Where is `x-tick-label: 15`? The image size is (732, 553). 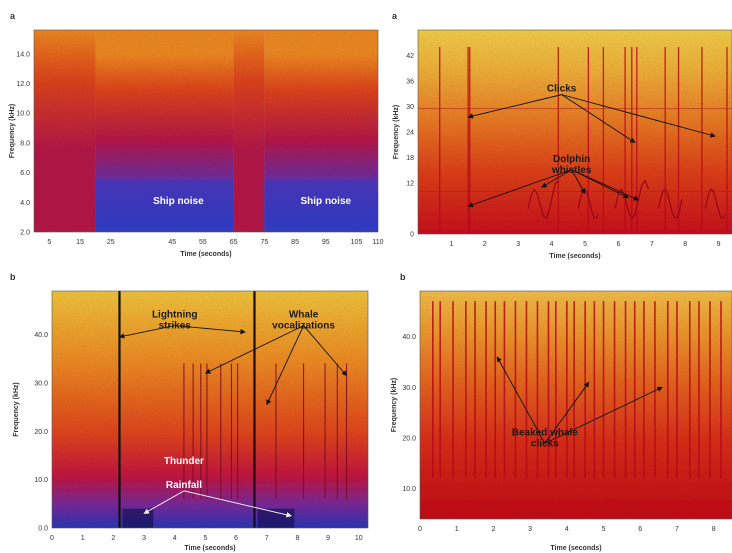 x-tick-label: 15 is located at coordinates (80, 242).